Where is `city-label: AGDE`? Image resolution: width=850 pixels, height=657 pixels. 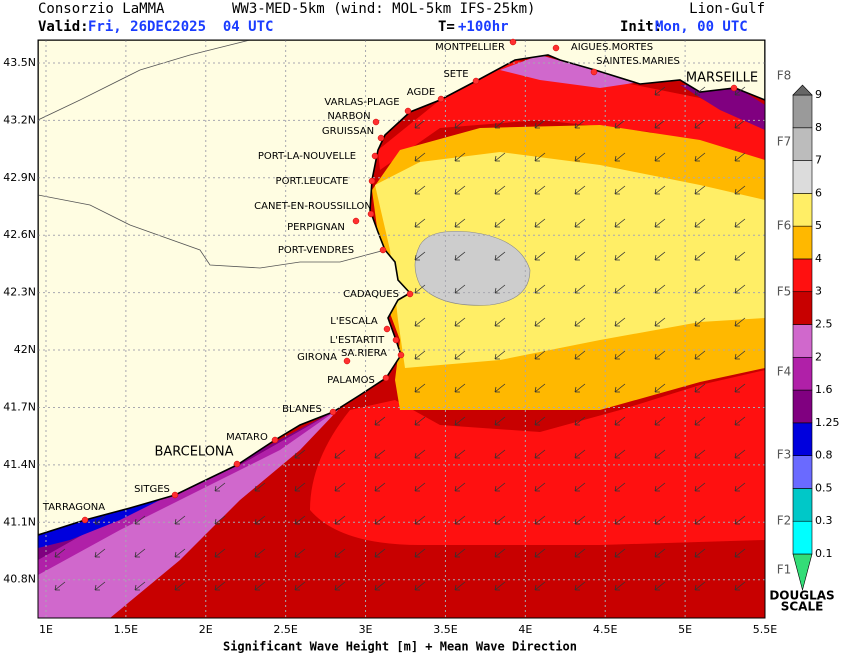 city-label: AGDE is located at coordinates (421, 92).